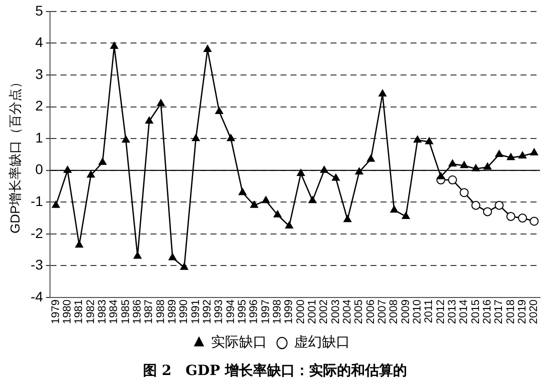 The height and width of the screenshot is (388, 550). I want to click on y-tick-label: -4, so click(37, 296).